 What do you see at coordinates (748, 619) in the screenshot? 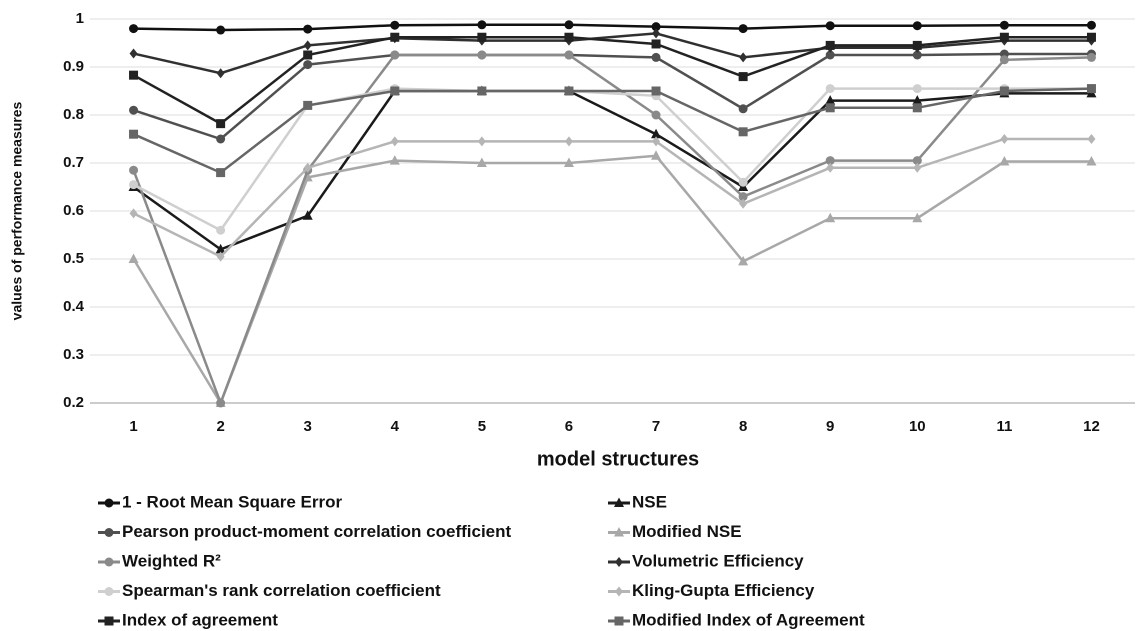
I see `legend-label: Modified Index of Agreement` at bounding box center [748, 619].